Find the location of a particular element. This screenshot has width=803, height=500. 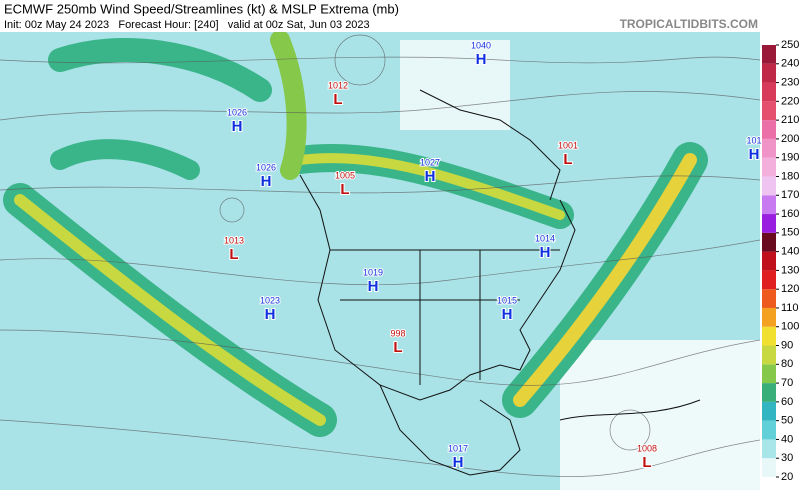

watermark: TROPICALTIDBITS.COM is located at coordinates (689, 24).